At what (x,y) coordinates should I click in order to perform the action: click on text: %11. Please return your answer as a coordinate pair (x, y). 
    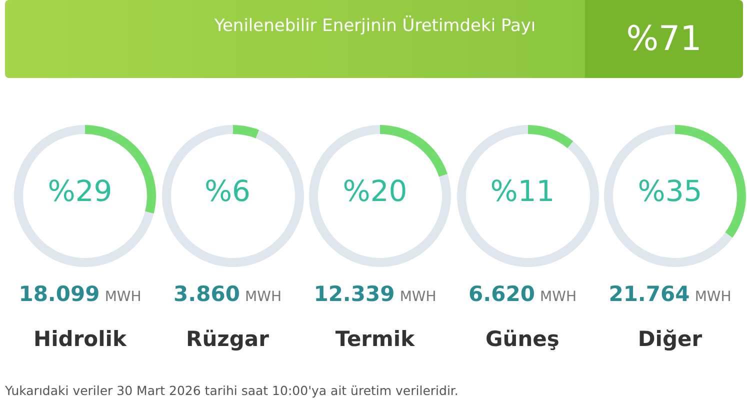
    Looking at the image, I should click on (522, 191).